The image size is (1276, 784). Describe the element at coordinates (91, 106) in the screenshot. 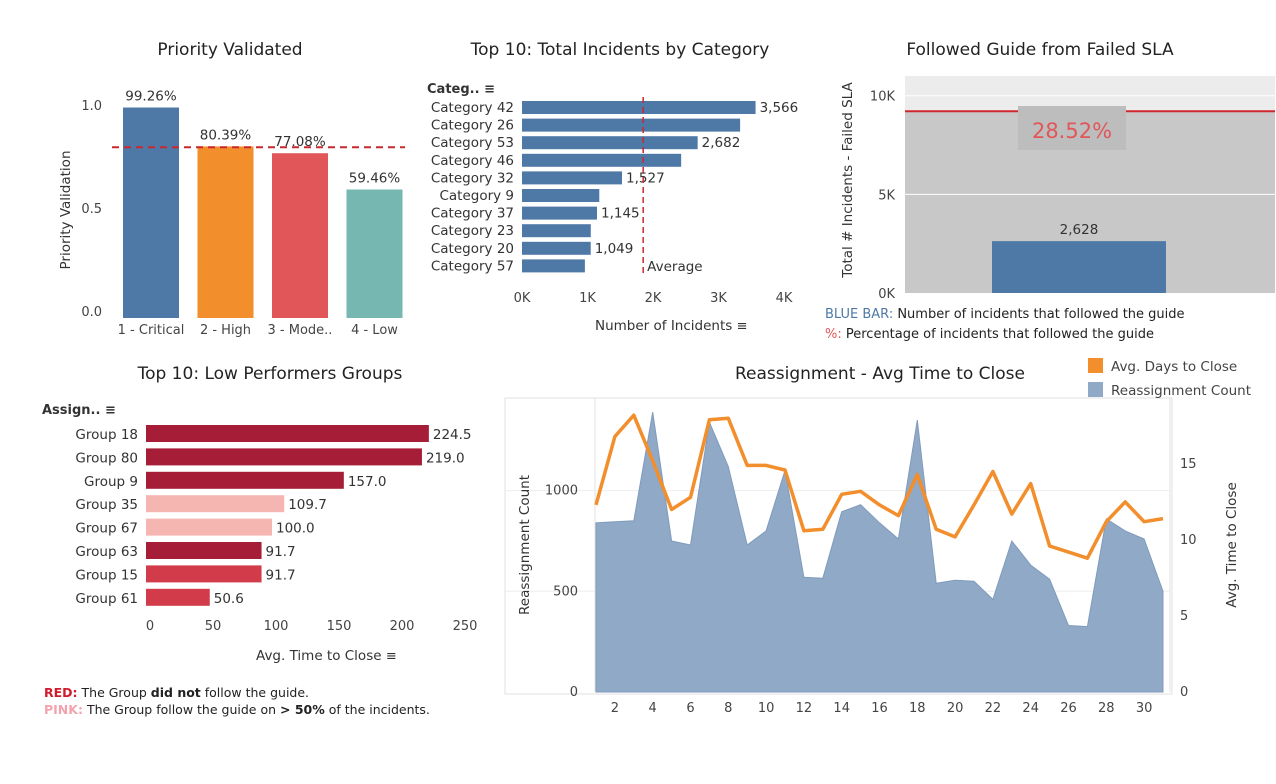

I see `y-tick-label: 1.0` at that location.